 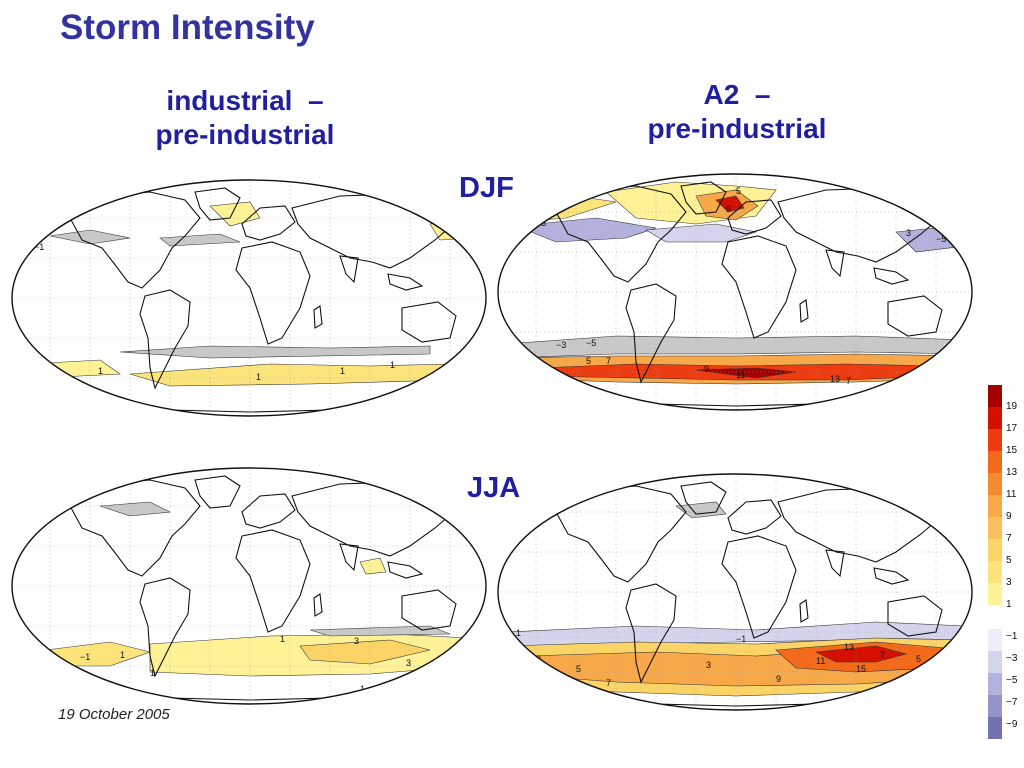 I want to click on map-djf-industrial: −1 1 1 1 1 −1, so click(x=249, y=298).